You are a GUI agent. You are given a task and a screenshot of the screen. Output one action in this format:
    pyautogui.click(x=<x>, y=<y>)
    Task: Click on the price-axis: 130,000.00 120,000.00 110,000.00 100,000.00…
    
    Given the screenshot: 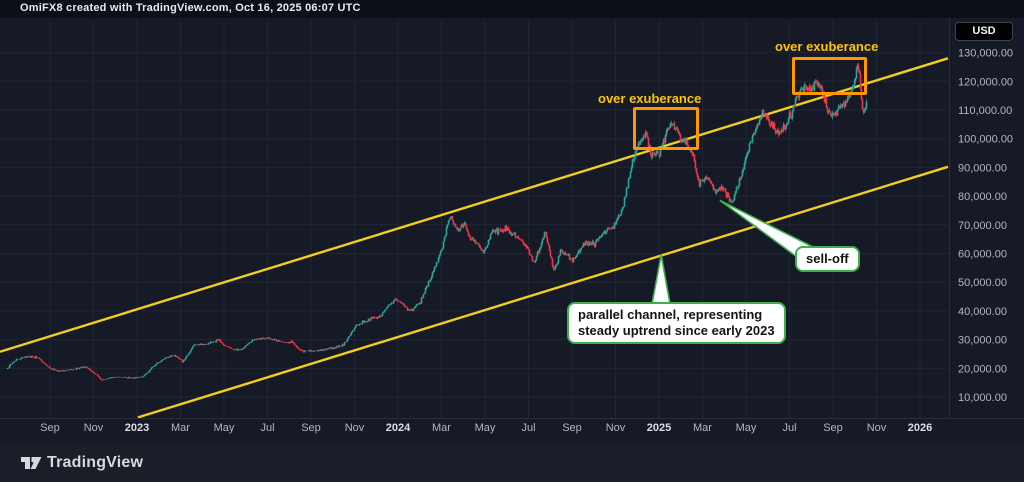 What is the action you would take?
    pyautogui.click(x=985, y=226)
    